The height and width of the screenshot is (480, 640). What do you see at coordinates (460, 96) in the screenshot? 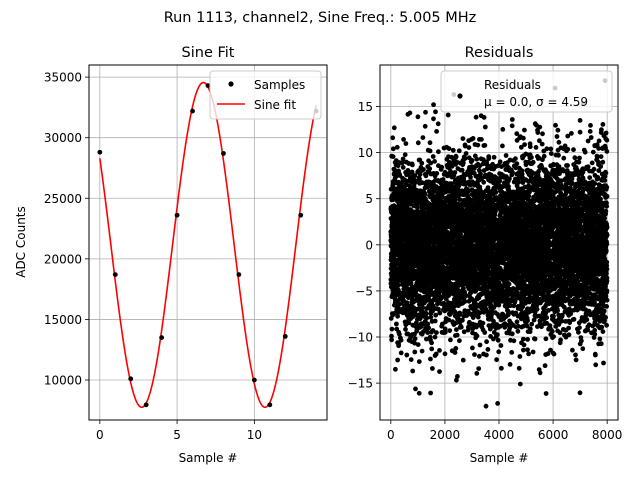
I see `legend-residuals-marker` at bounding box center [460, 96].